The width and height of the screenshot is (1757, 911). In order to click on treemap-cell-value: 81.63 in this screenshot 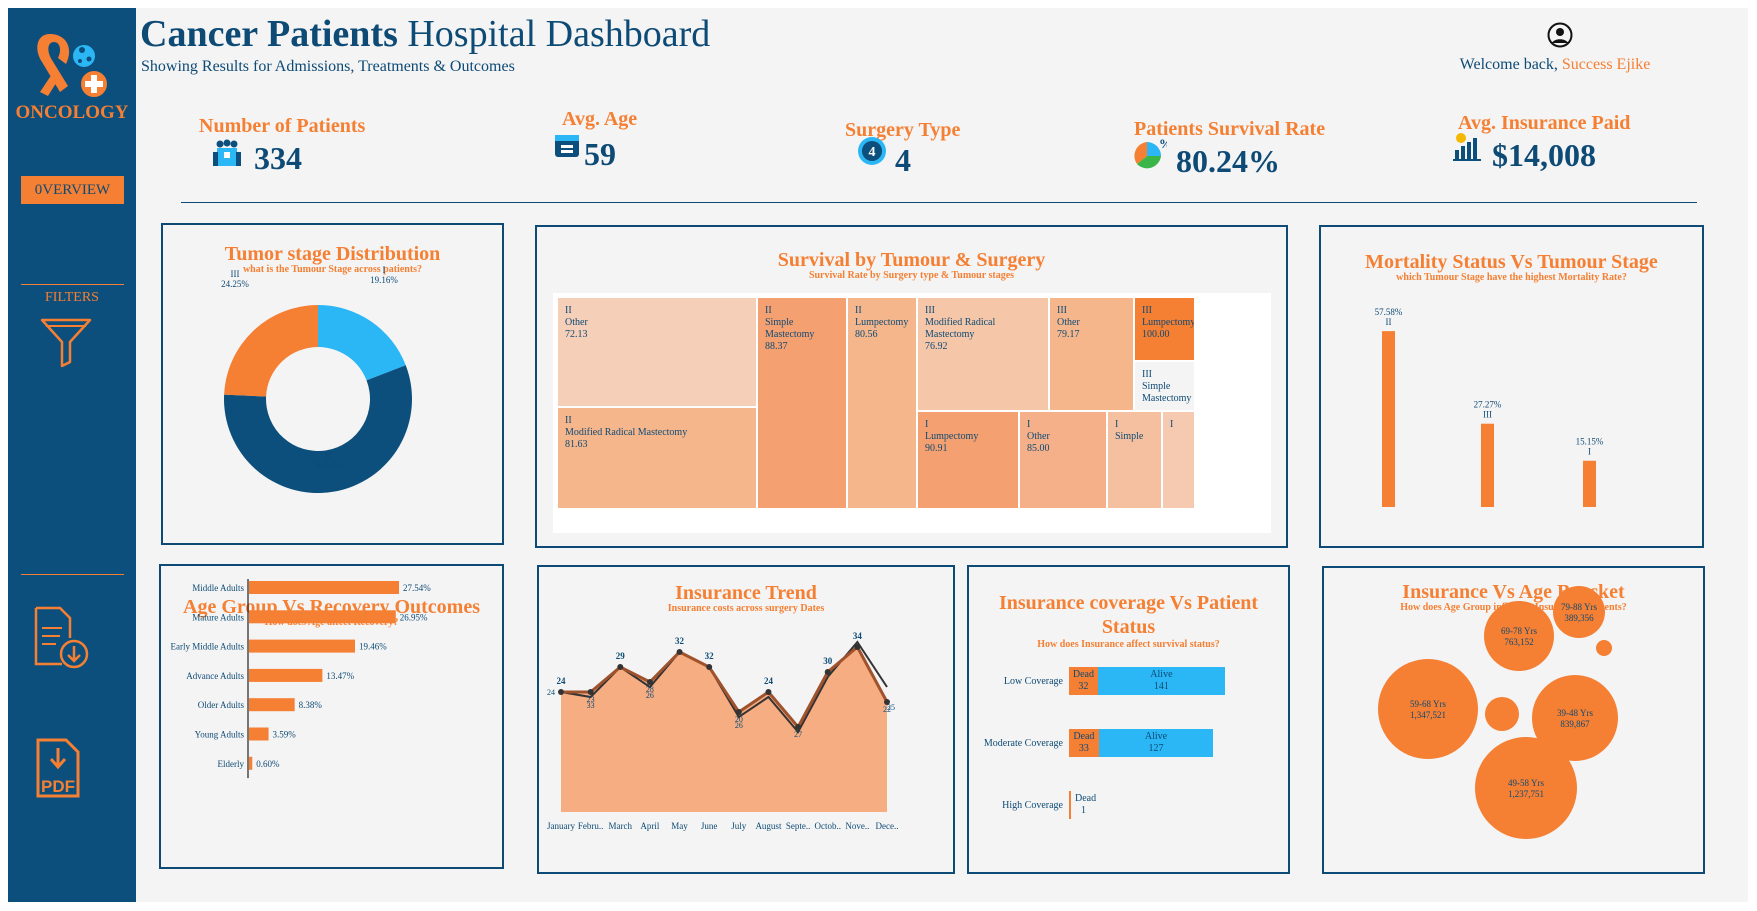, I will do `click(576, 444)`.